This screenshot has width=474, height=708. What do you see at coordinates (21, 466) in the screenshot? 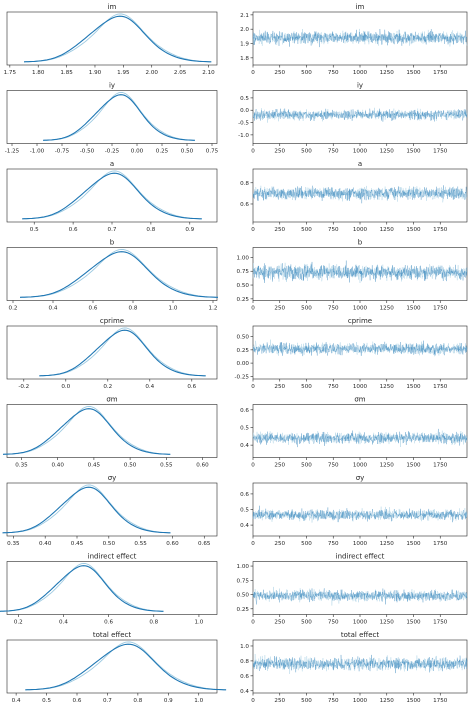
I see `density-tick-label: 0.35` at bounding box center [21, 466].